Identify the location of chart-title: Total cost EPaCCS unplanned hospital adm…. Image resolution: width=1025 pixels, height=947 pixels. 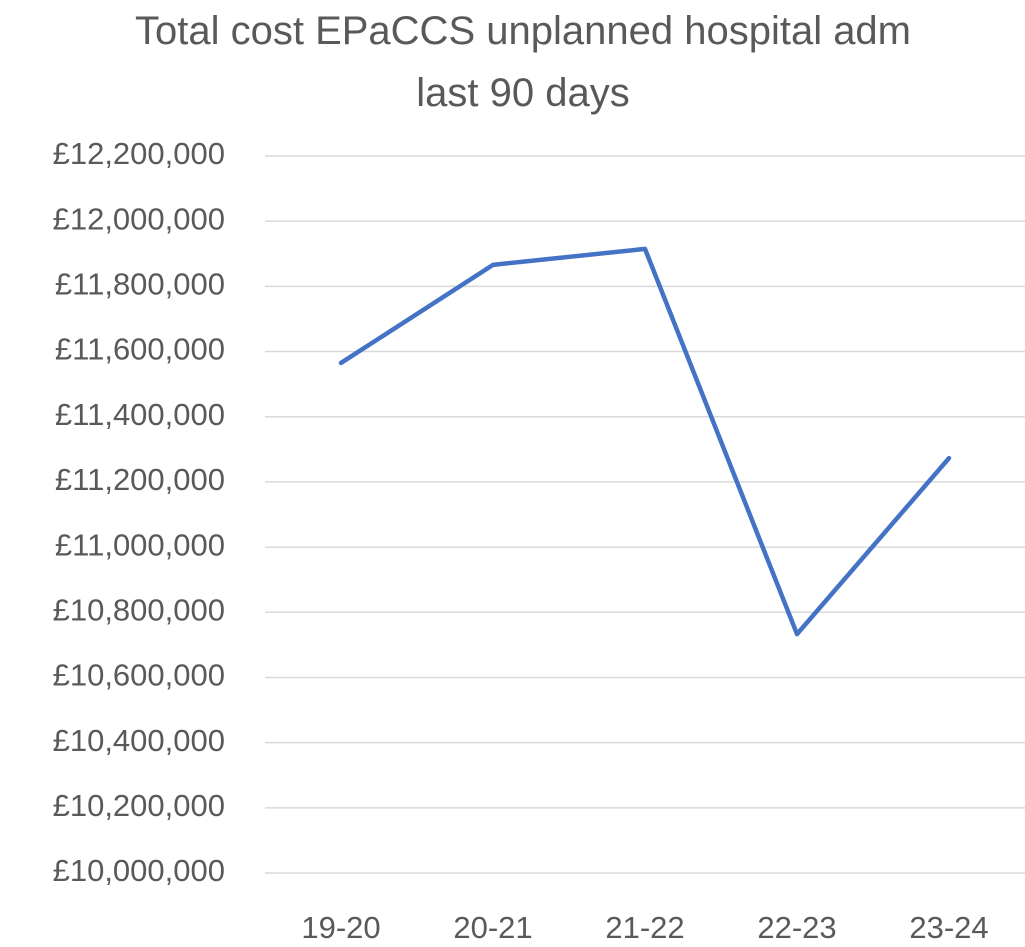
(522, 62).